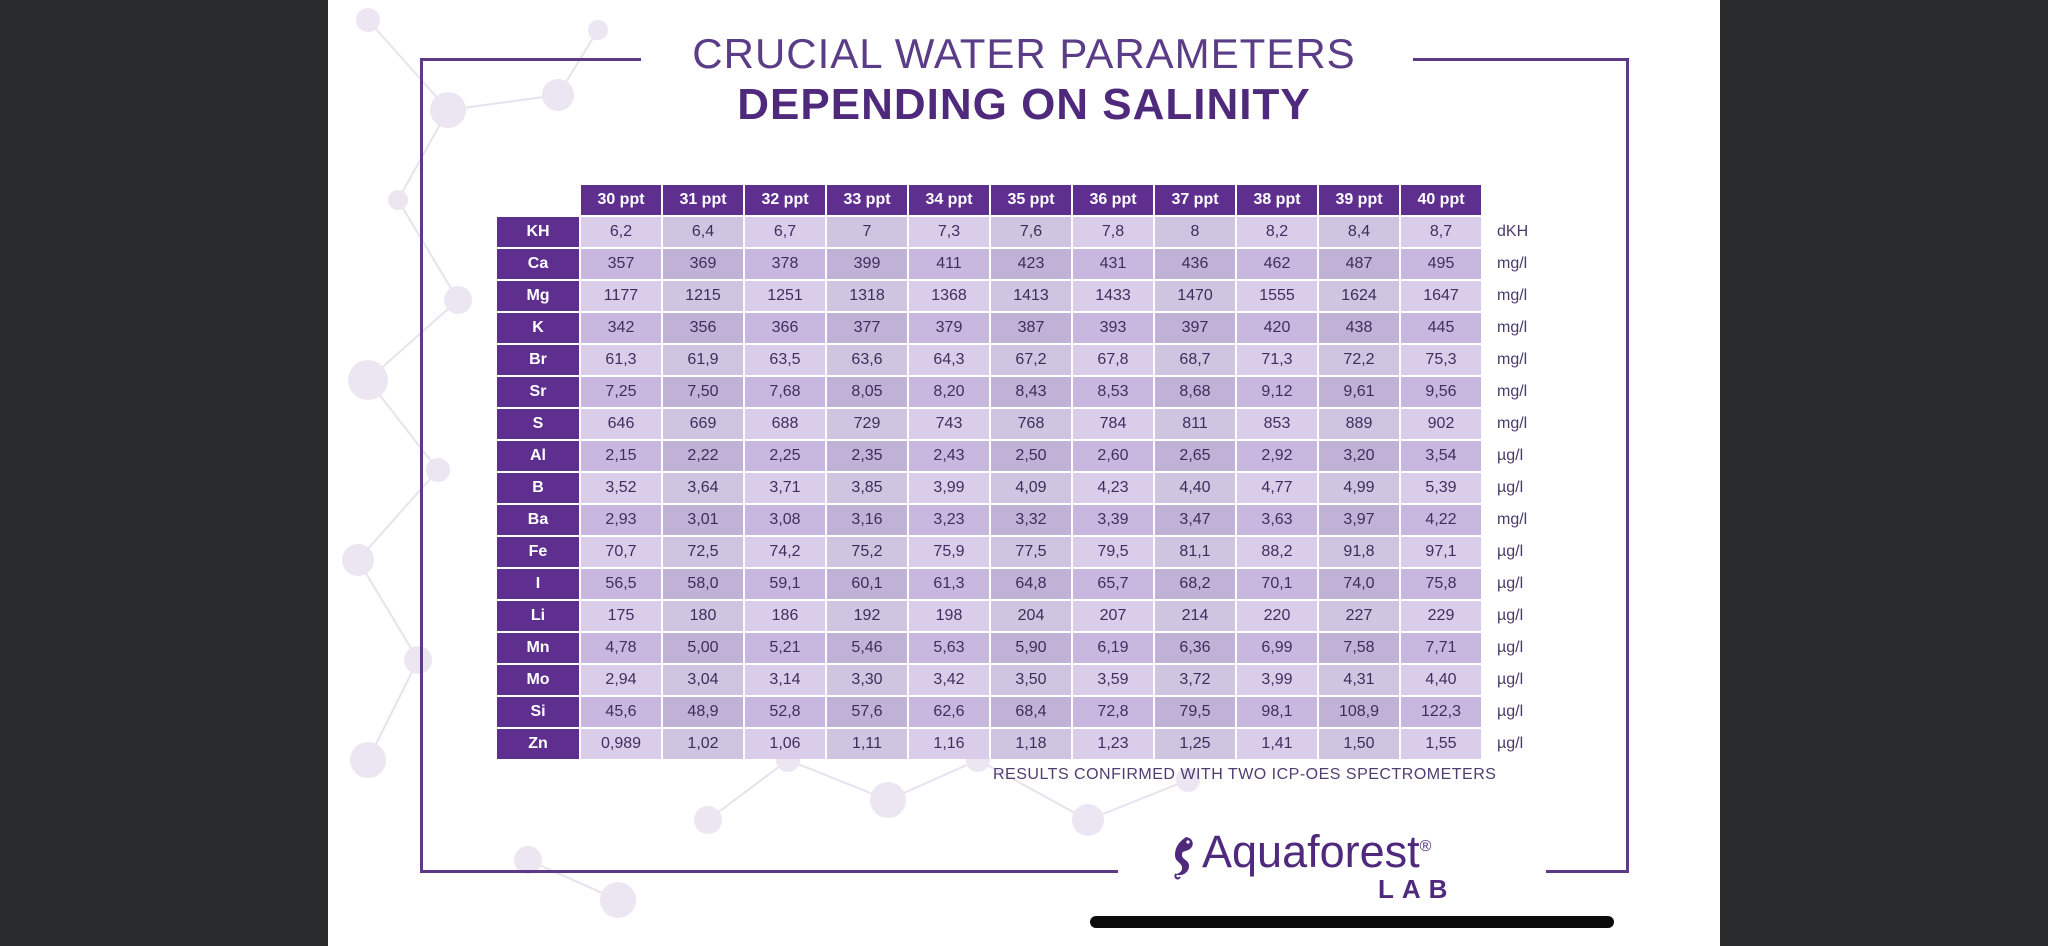  Describe the element at coordinates (1113, 328) in the screenshot. I see `table-cell: 393` at that location.